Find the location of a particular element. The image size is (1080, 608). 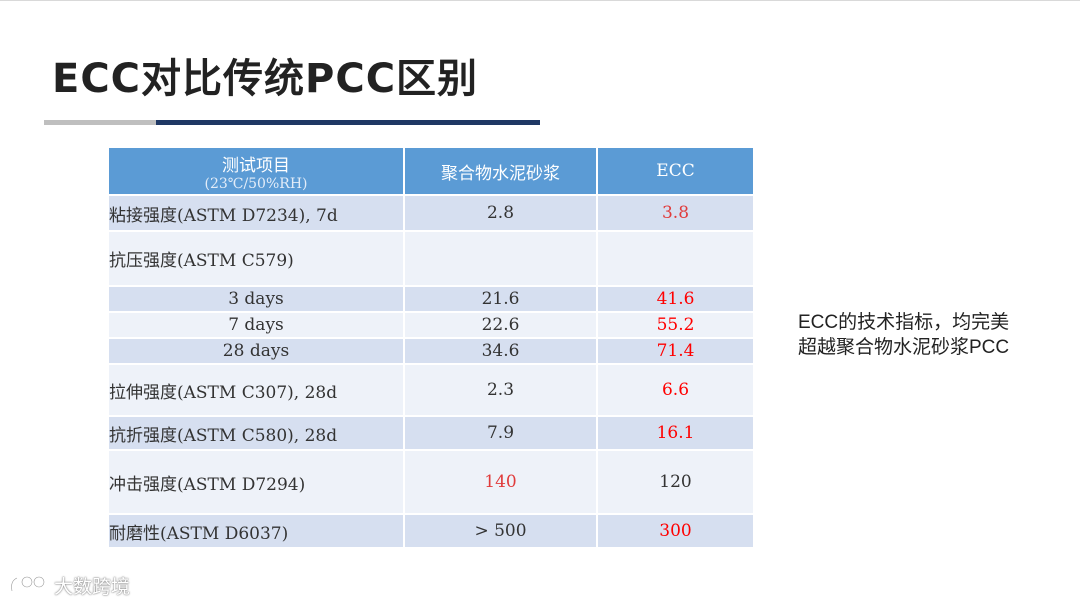

table-row: 抗折强度(ASTM C580), 28d 7.9 16.1 is located at coordinates (431, 433).